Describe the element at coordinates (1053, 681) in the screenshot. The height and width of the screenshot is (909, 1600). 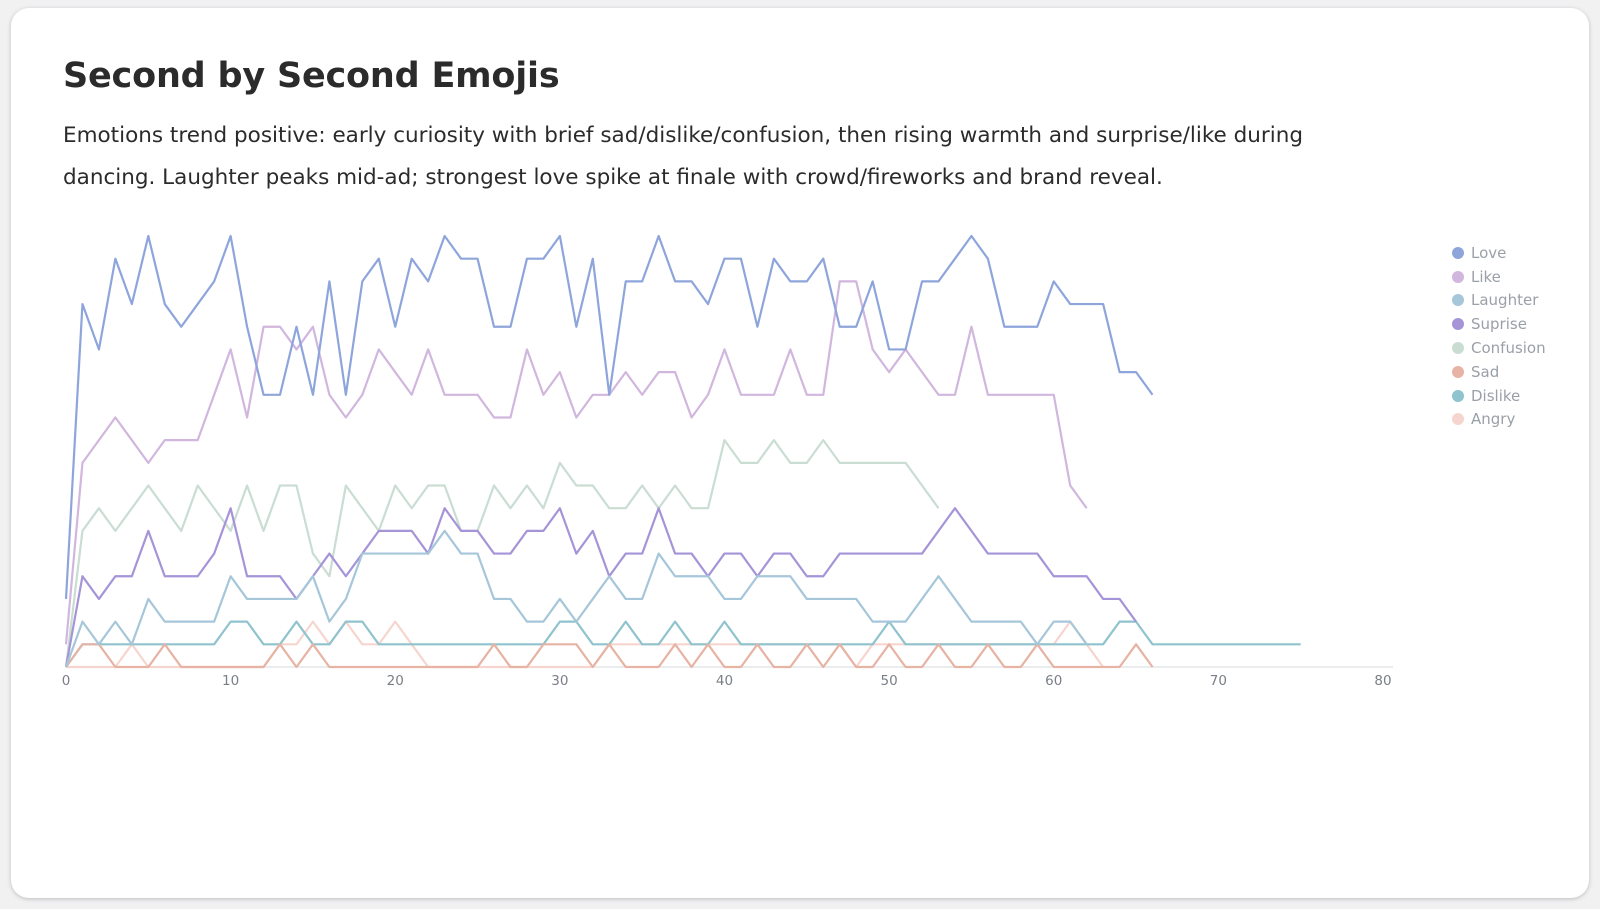
I see `x-tick-label: 60` at that location.